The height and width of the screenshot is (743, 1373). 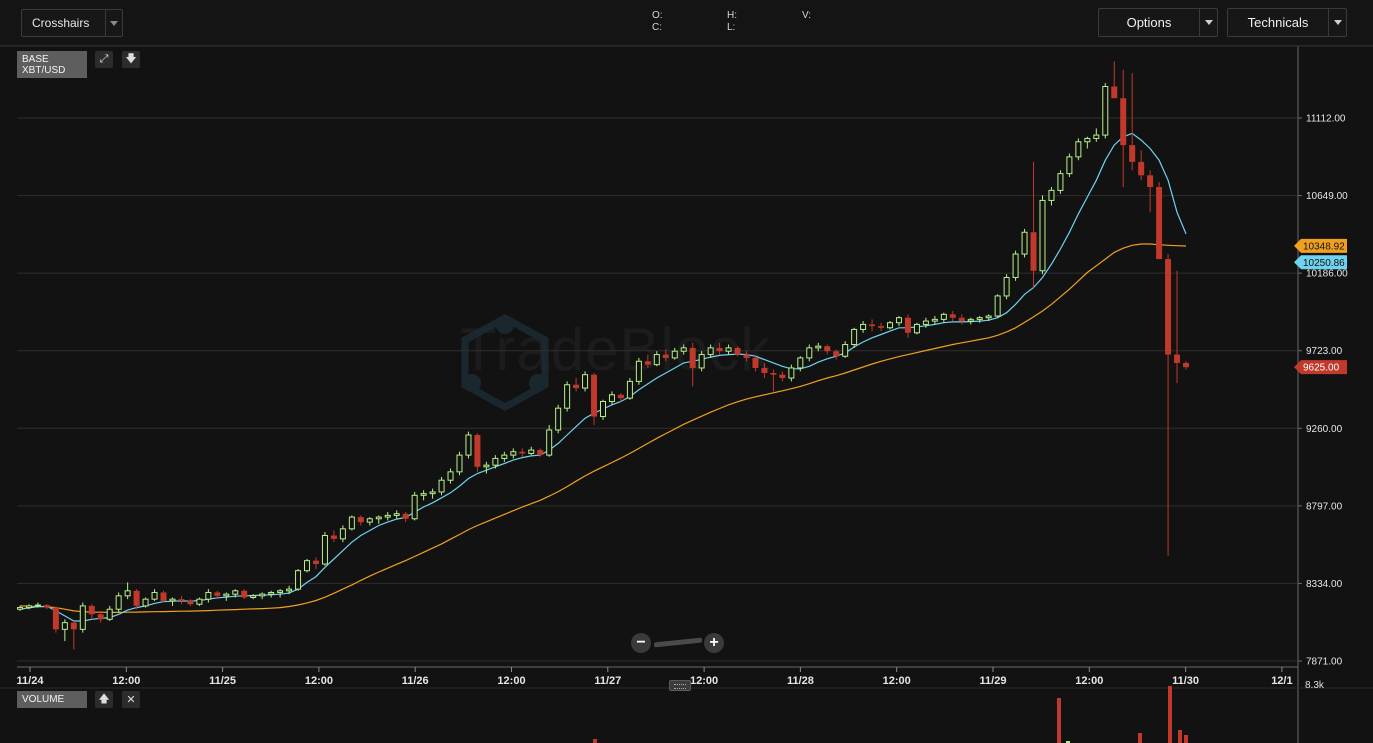 What do you see at coordinates (680, 685) in the screenshot?
I see `pane-splitter-handle` at bounding box center [680, 685].